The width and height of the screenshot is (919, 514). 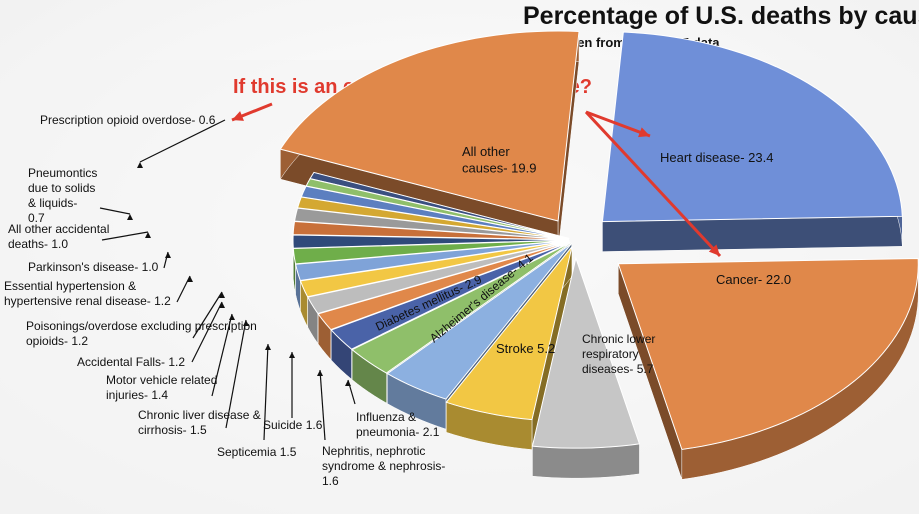 What do you see at coordinates (753, 279) in the screenshot?
I see `slice-label: Cancer- 22.0` at bounding box center [753, 279].